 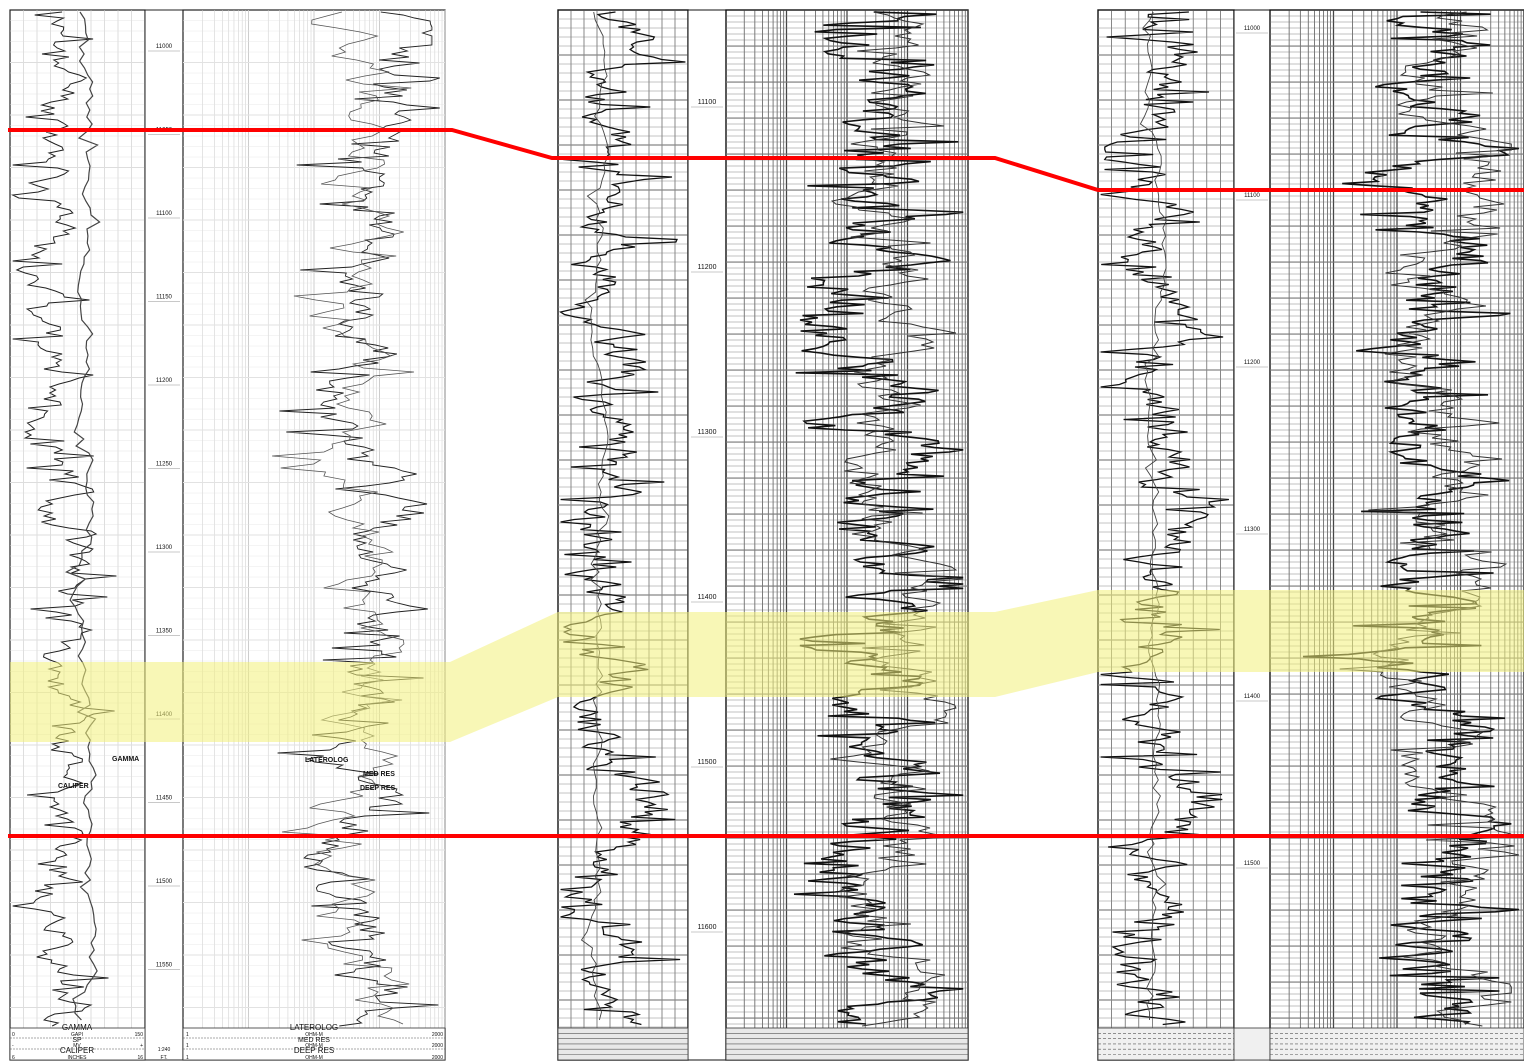 I want to click on depth-label: 11350, so click(x=164, y=632).